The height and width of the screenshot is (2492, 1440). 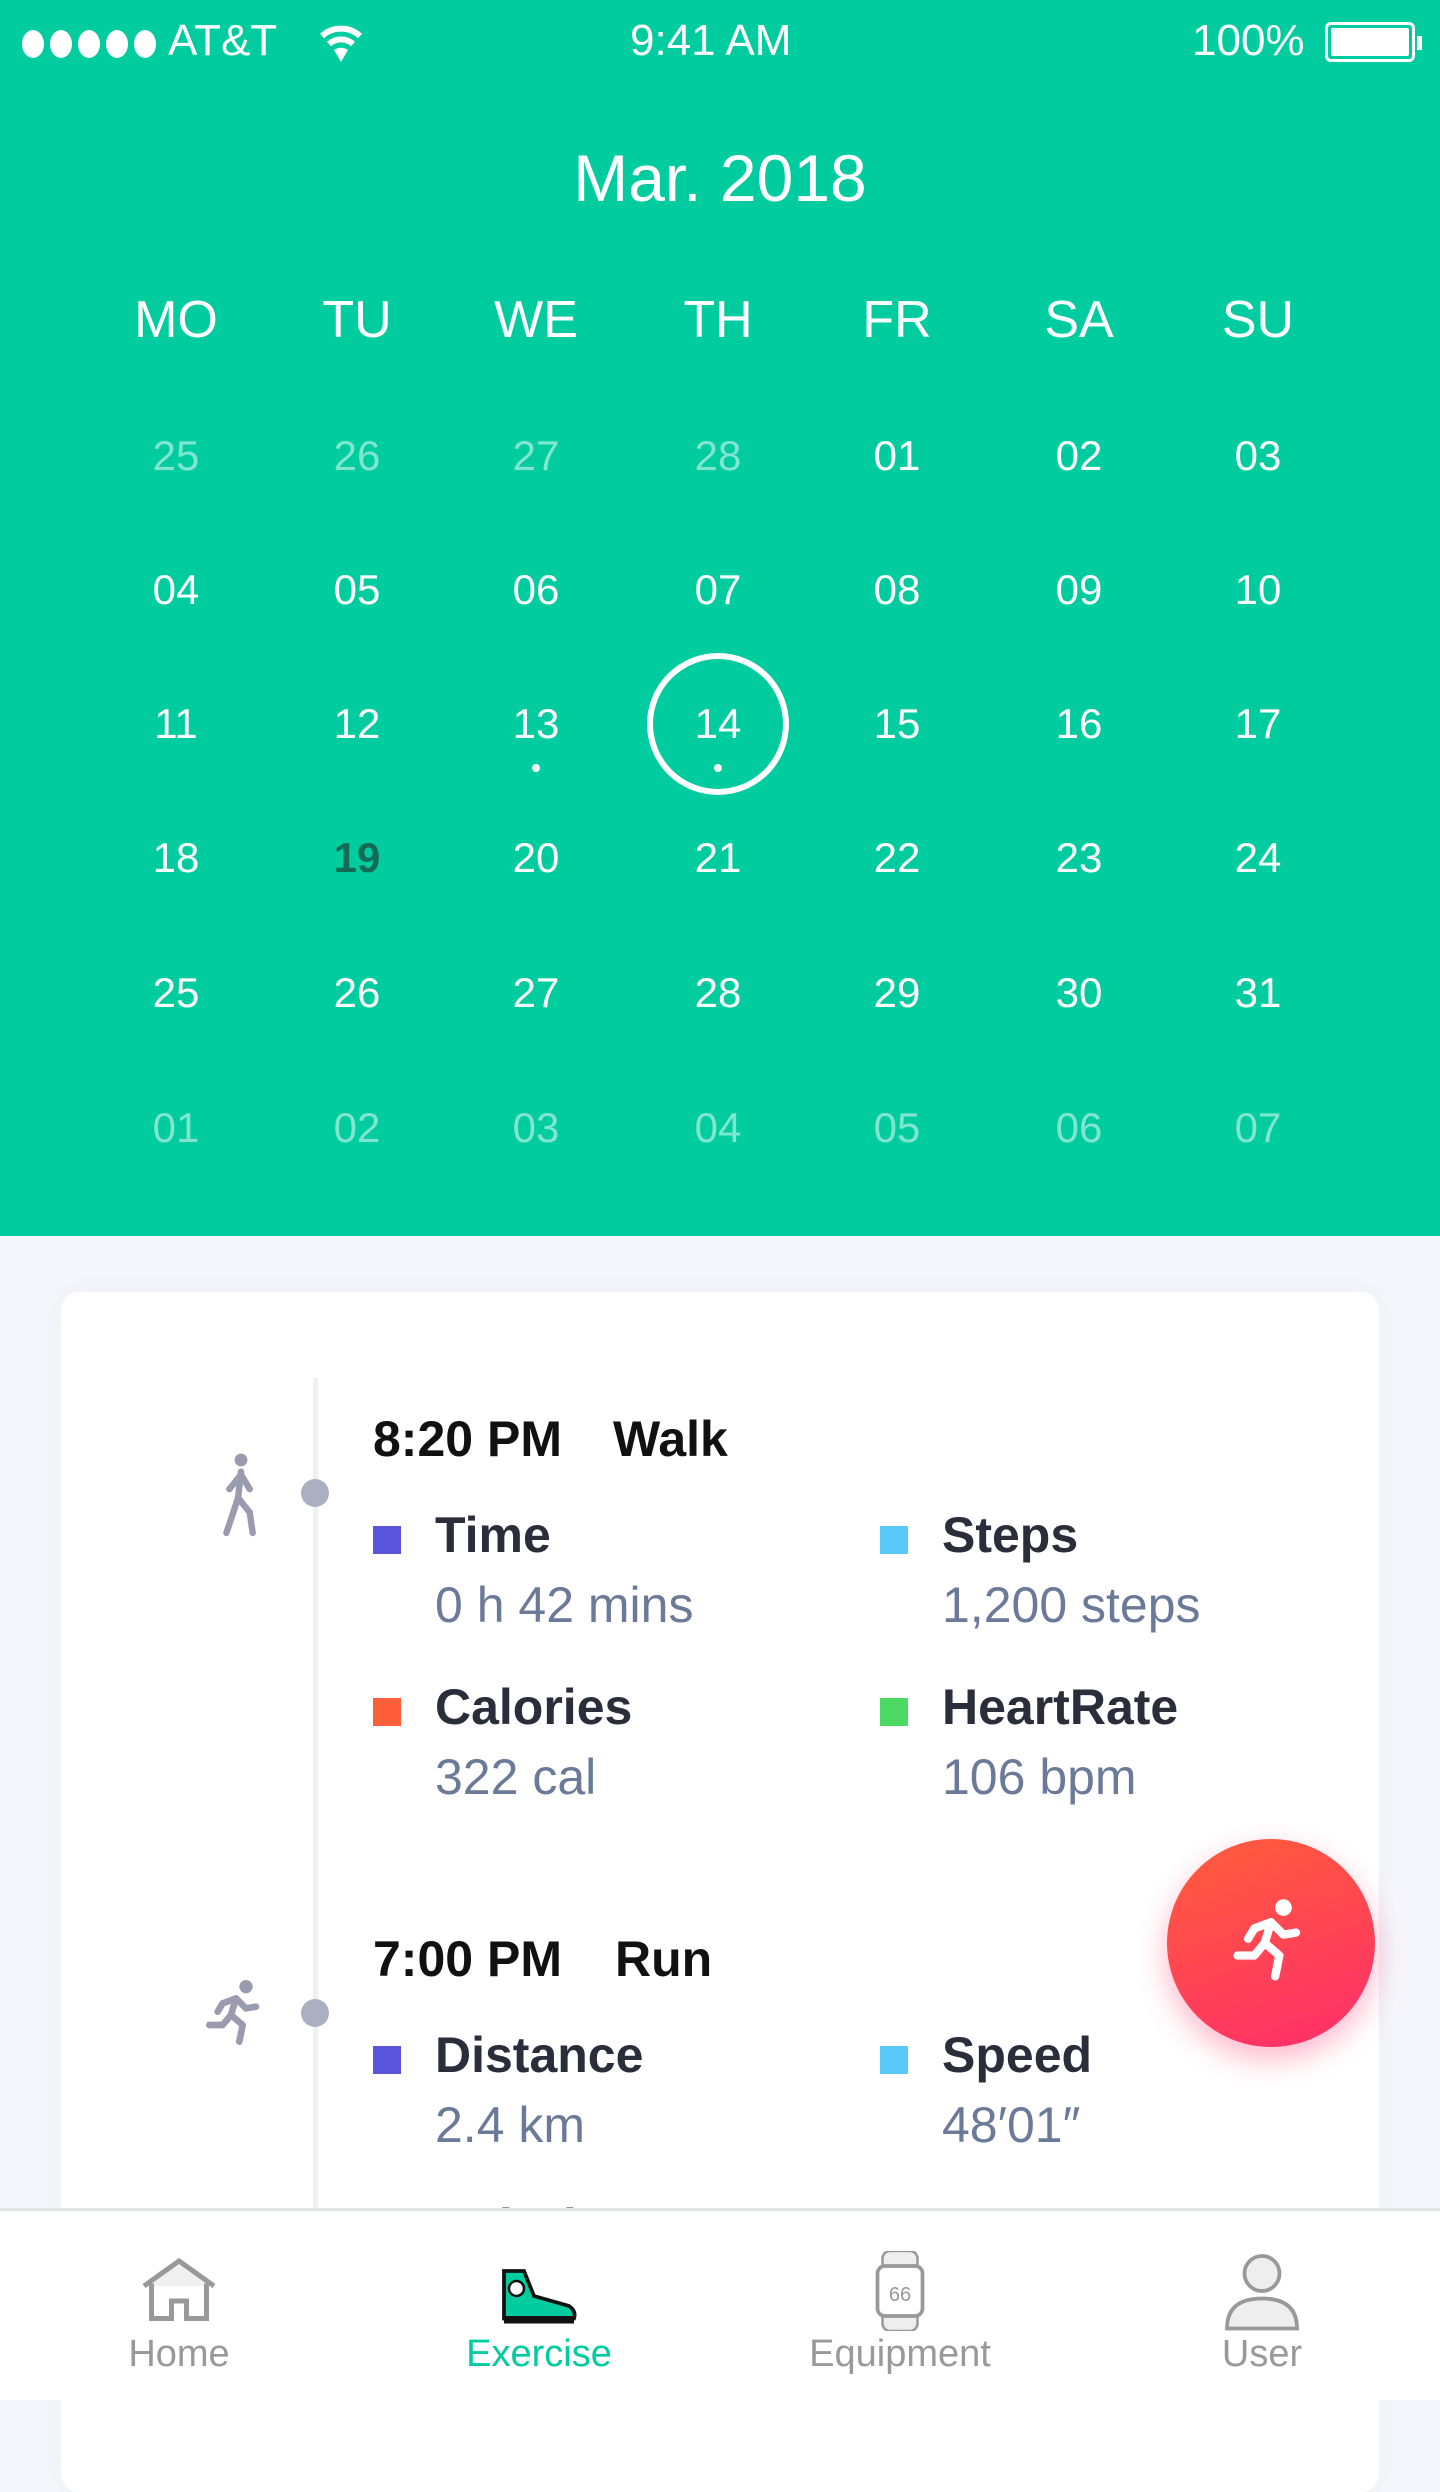 What do you see at coordinates (1258, 589) in the screenshot?
I see `calendar-day: 10` at bounding box center [1258, 589].